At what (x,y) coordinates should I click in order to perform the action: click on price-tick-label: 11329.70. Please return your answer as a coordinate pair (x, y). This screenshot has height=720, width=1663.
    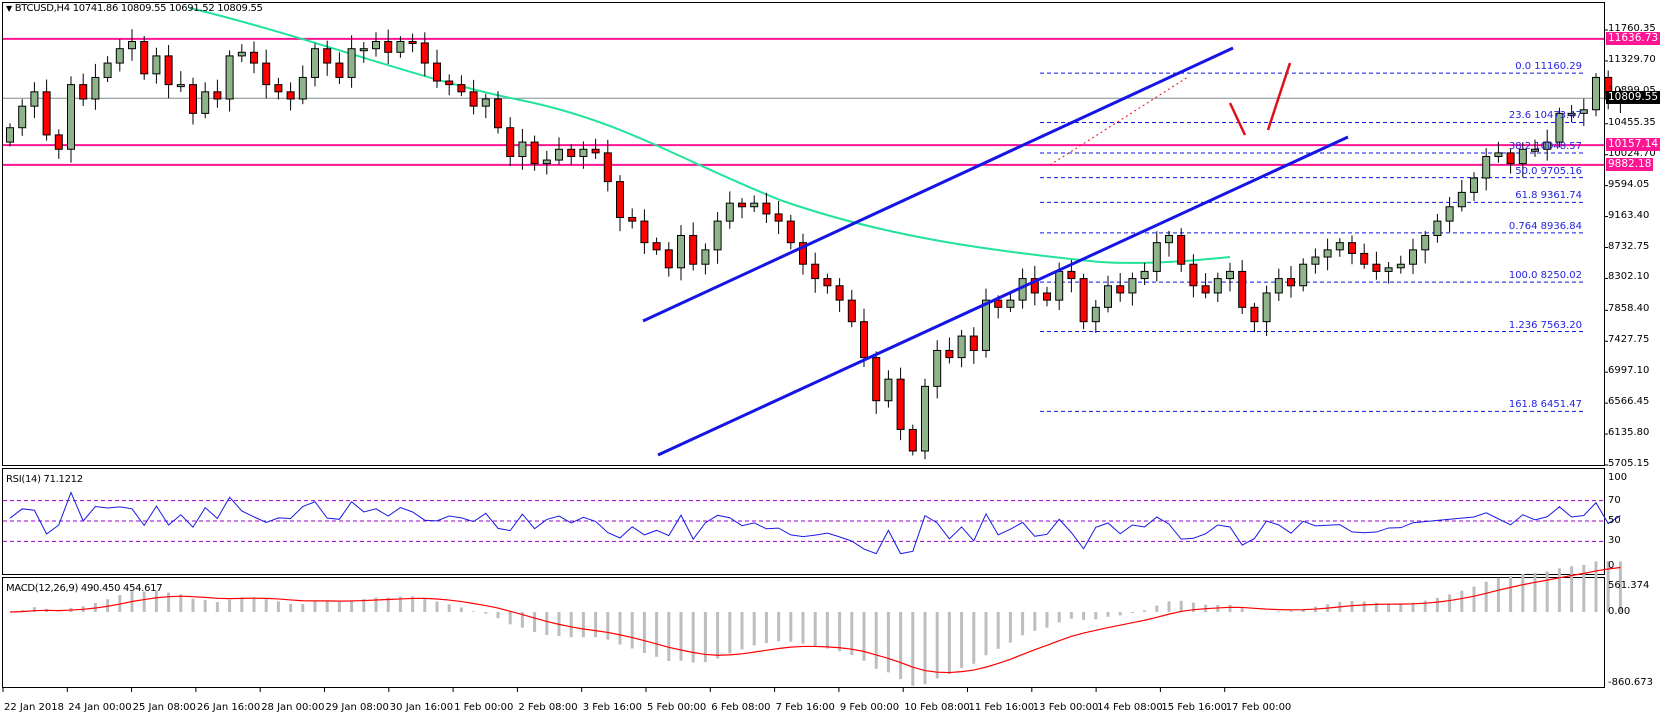
    Looking at the image, I should click on (1632, 59).